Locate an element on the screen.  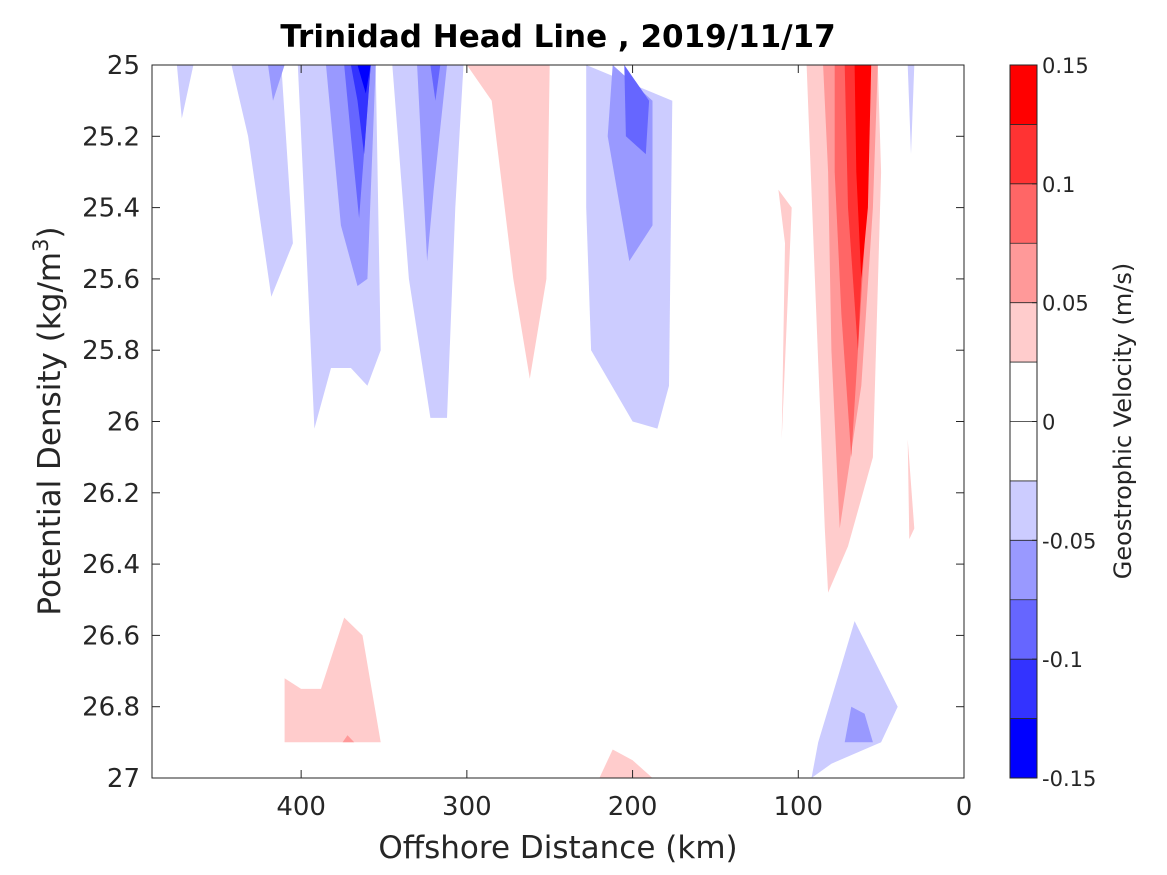
y-axis-label-main: Potential Density (kg/m is located at coordinates (50, 434).